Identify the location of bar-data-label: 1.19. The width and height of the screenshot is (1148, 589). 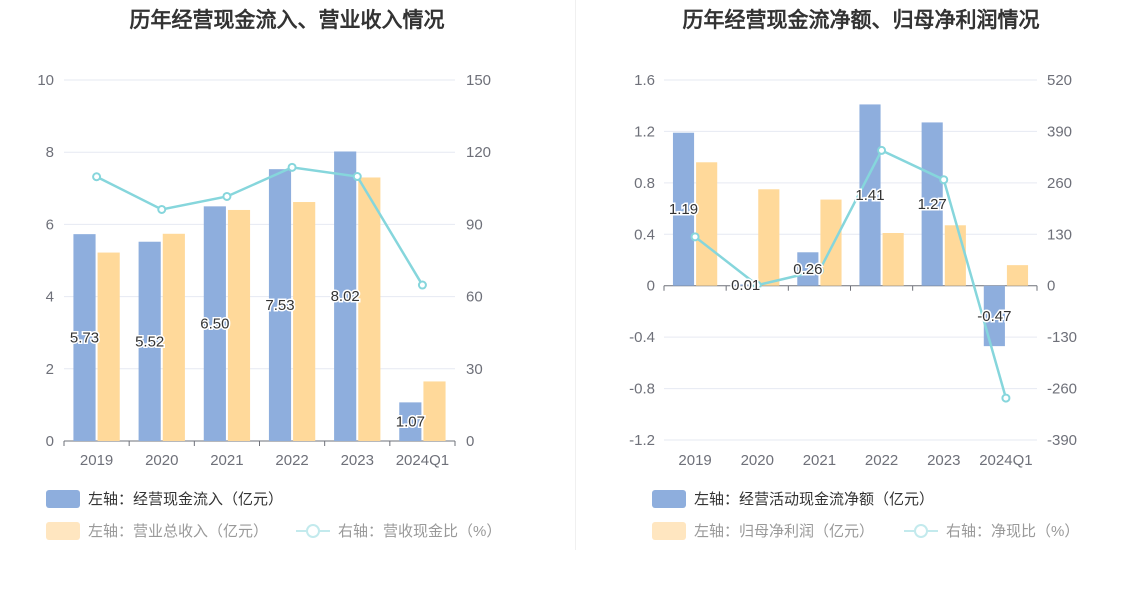
(683, 209).